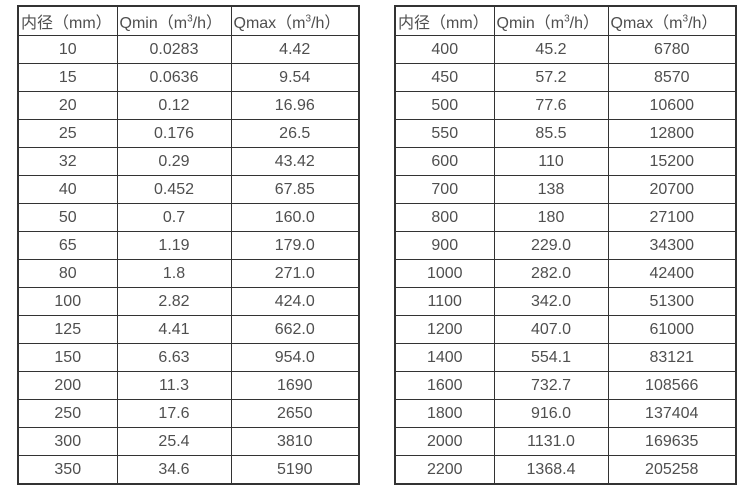 This screenshot has height=485, width=750. I want to click on header-qmin-unit-close: /h）, so click(584, 23).